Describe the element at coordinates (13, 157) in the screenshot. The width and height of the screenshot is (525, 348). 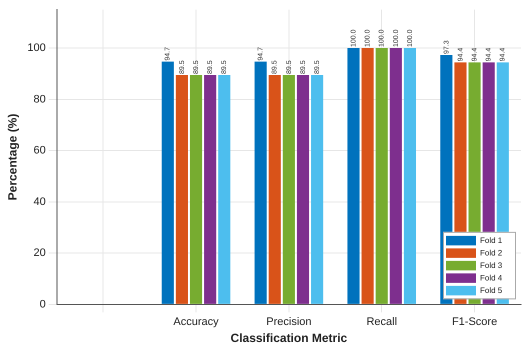
I see `y-axis-title: Percentage (%)` at that location.